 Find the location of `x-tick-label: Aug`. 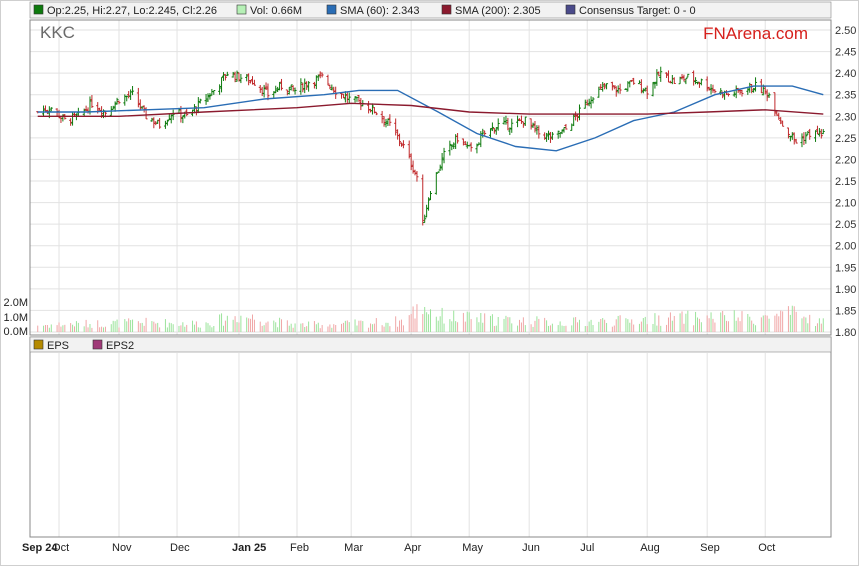

x-tick-label: Aug is located at coordinates (650, 548).